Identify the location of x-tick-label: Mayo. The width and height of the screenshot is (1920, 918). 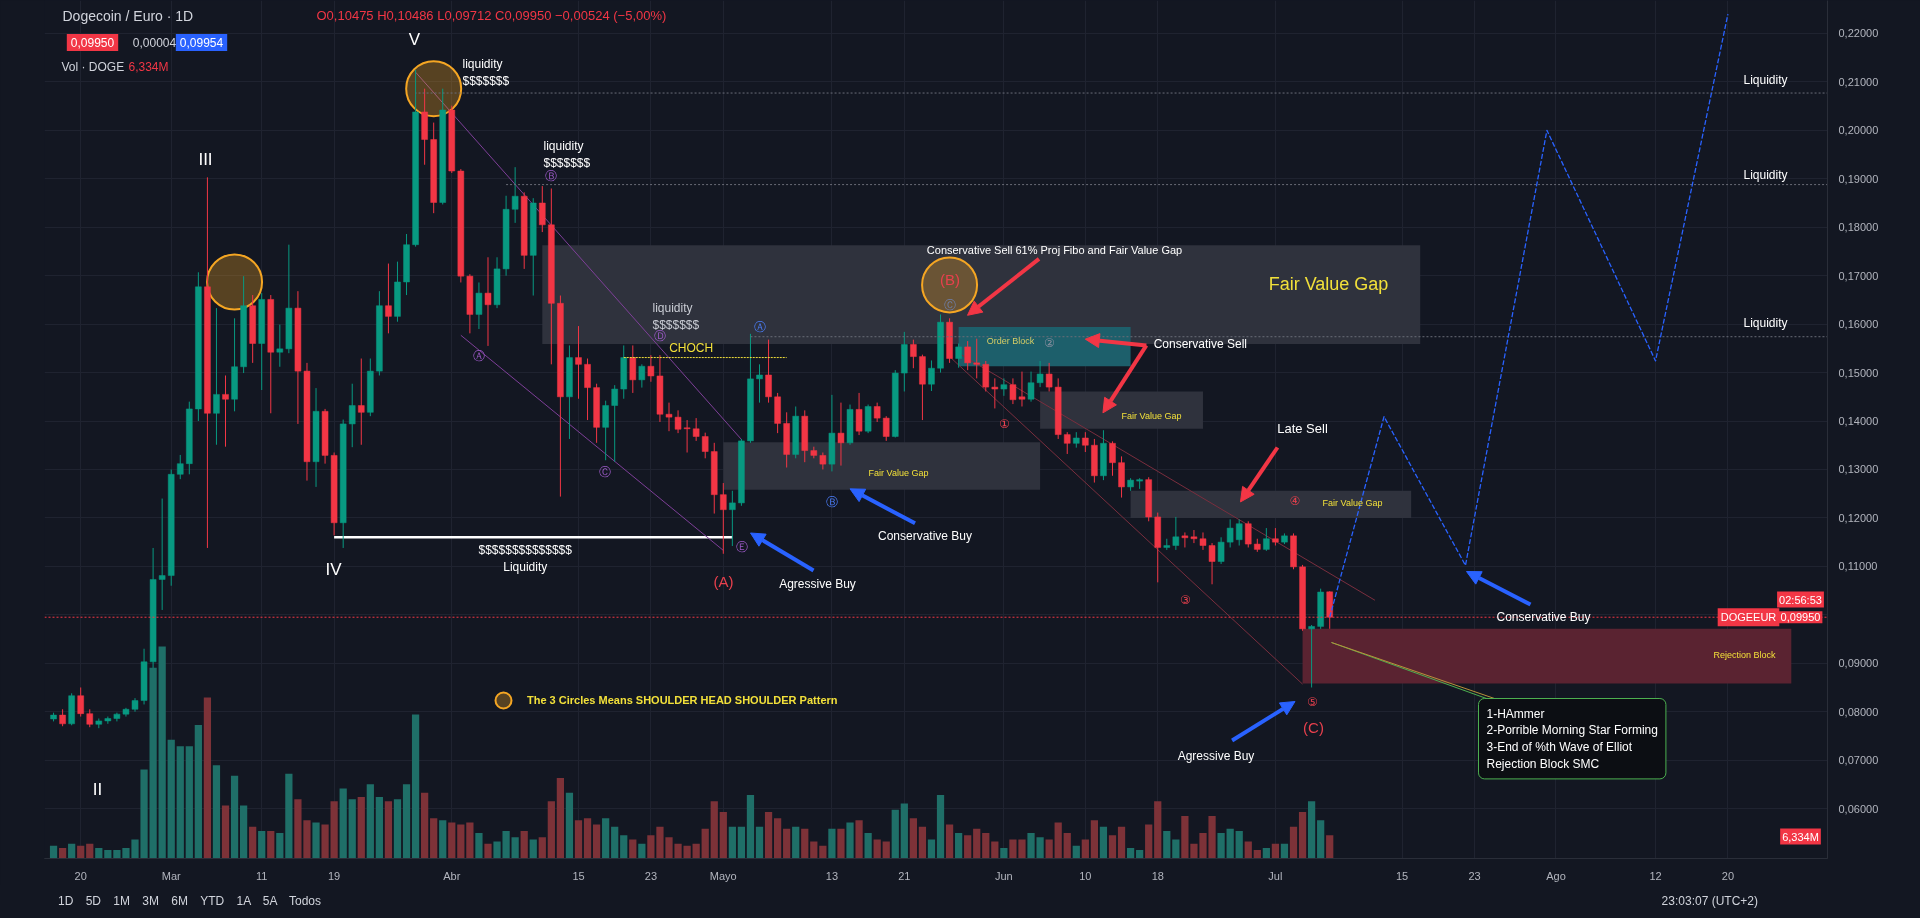
(723, 875).